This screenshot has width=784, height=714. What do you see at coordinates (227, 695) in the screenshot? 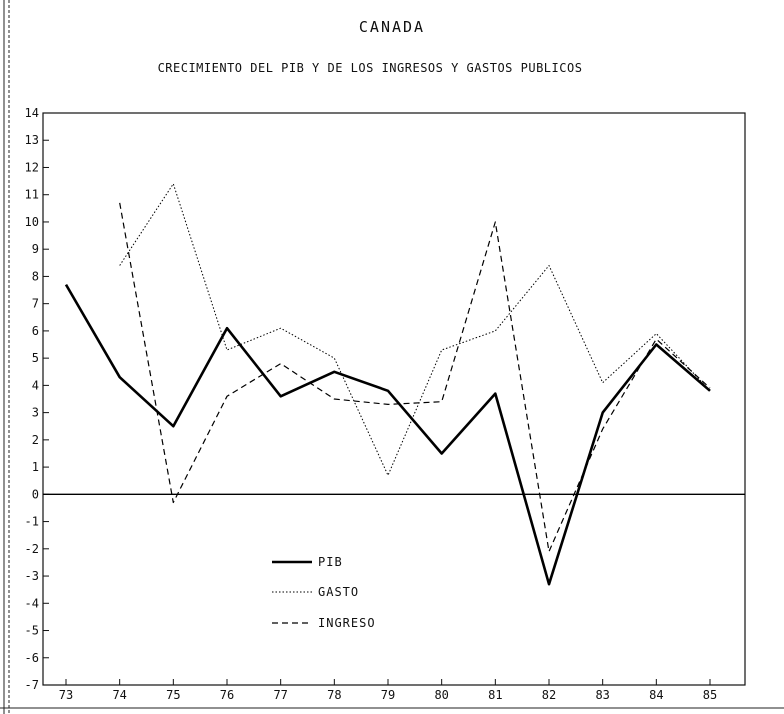
I see `x-tick-label: 76` at bounding box center [227, 695].